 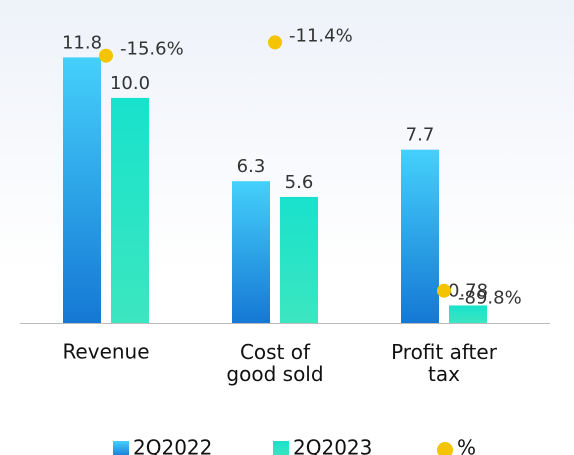 What do you see at coordinates (299, 182) in the screenshot?
I see `value-label: 5.6` at bounding box center [299, 182].